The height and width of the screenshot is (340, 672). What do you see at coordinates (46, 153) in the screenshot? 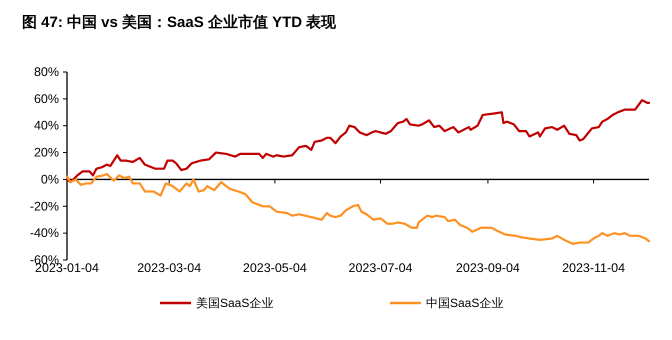
I see `y-tick-label: 20%` at bounding box center [46, 153].